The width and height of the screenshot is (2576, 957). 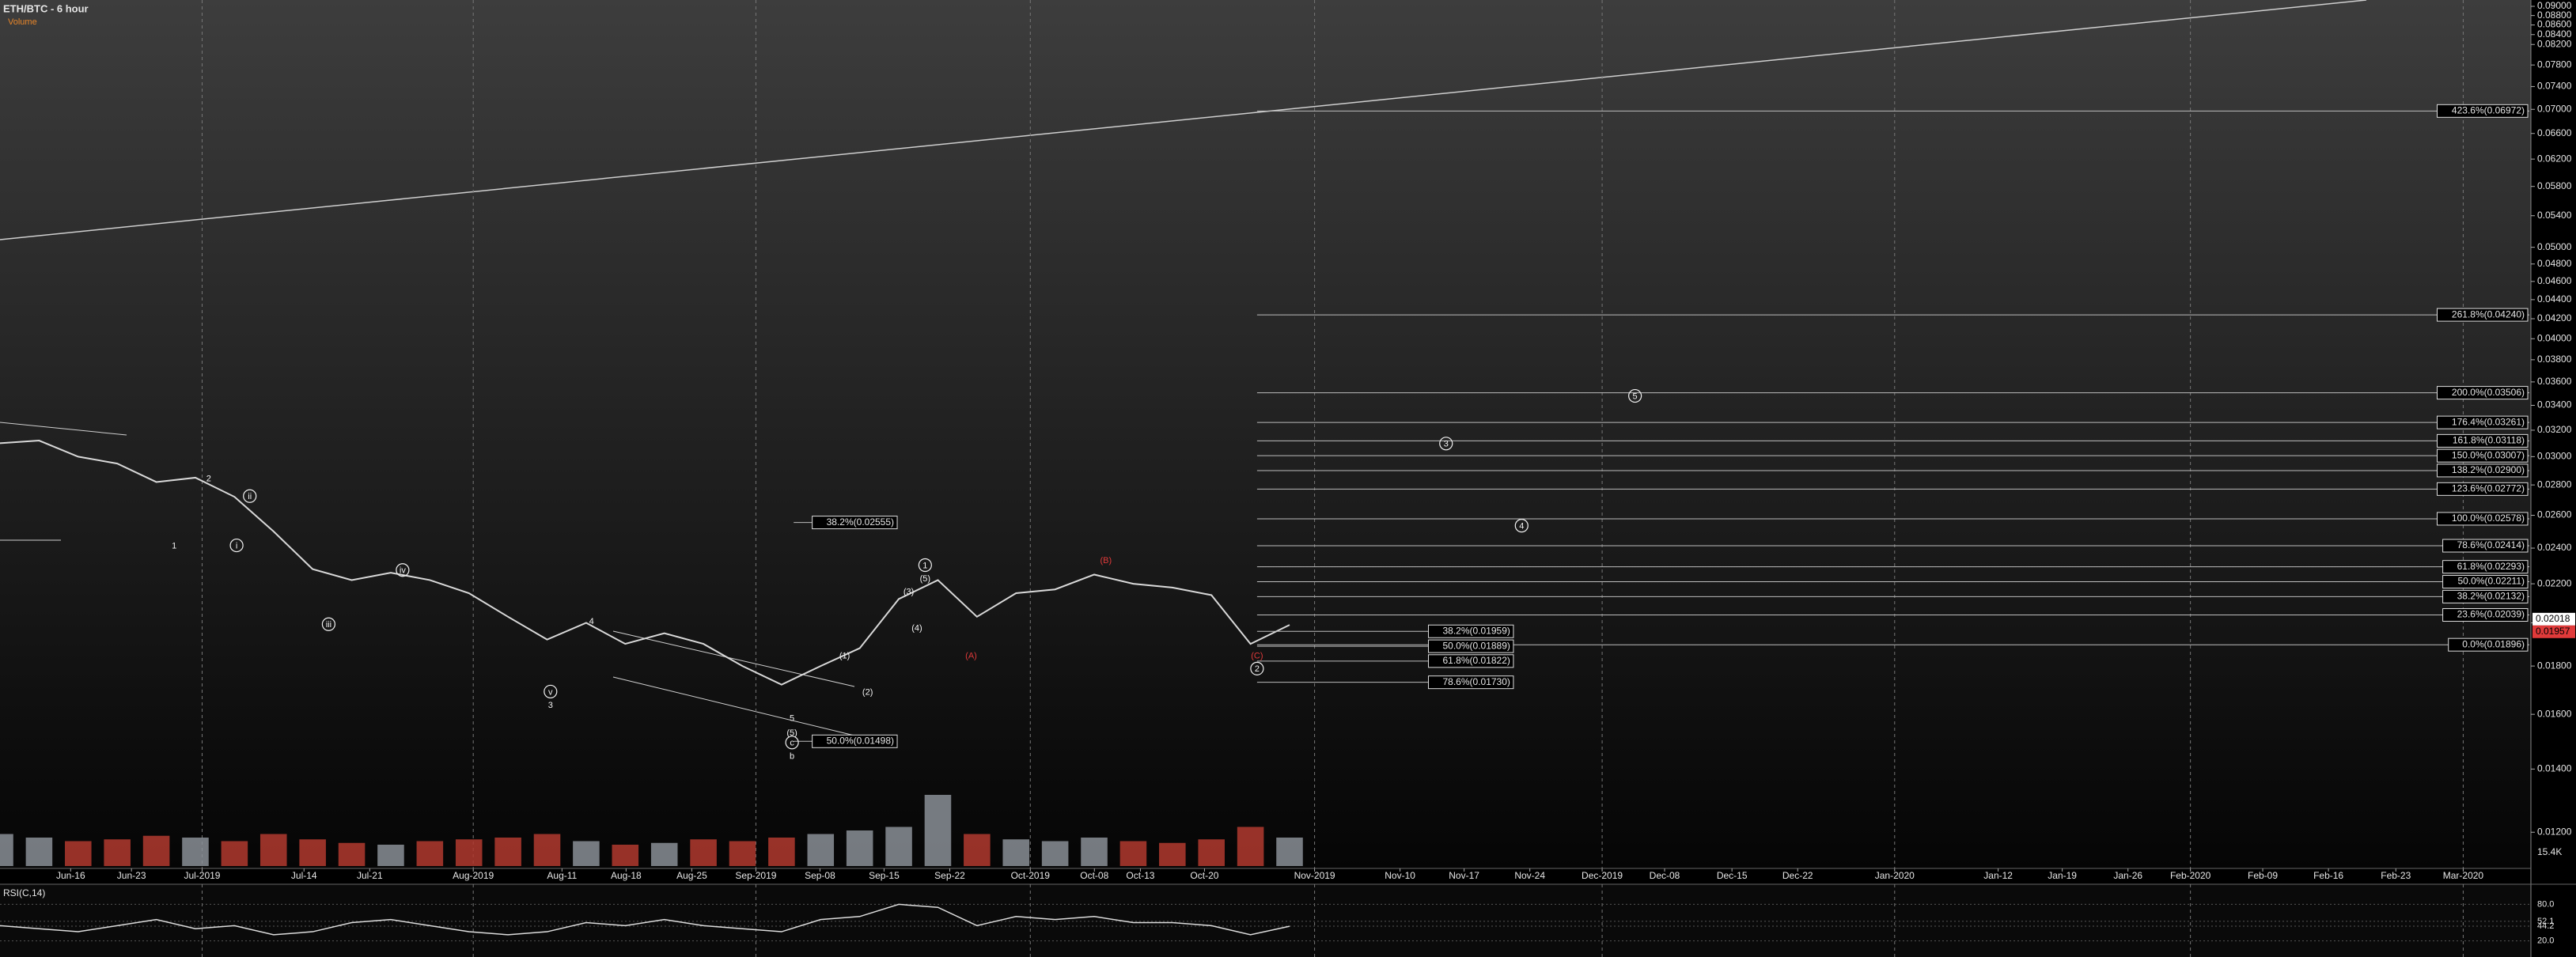 I want to click on y-tick-label: 0.07000, so click(x=2554, y=108).